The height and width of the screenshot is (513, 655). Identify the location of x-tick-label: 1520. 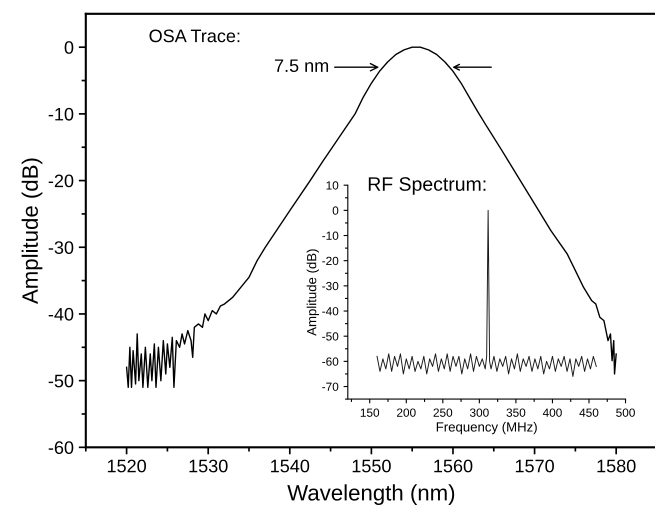
(127, 466).